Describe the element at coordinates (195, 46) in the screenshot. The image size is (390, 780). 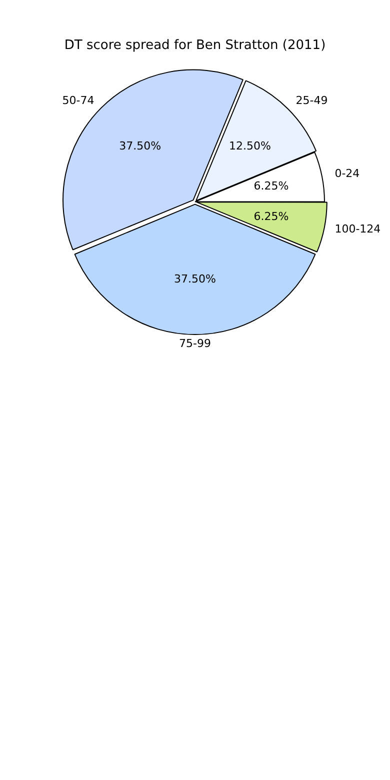
I see `chart-title: DT score spread for Ben Stratton (2011)` at that location.